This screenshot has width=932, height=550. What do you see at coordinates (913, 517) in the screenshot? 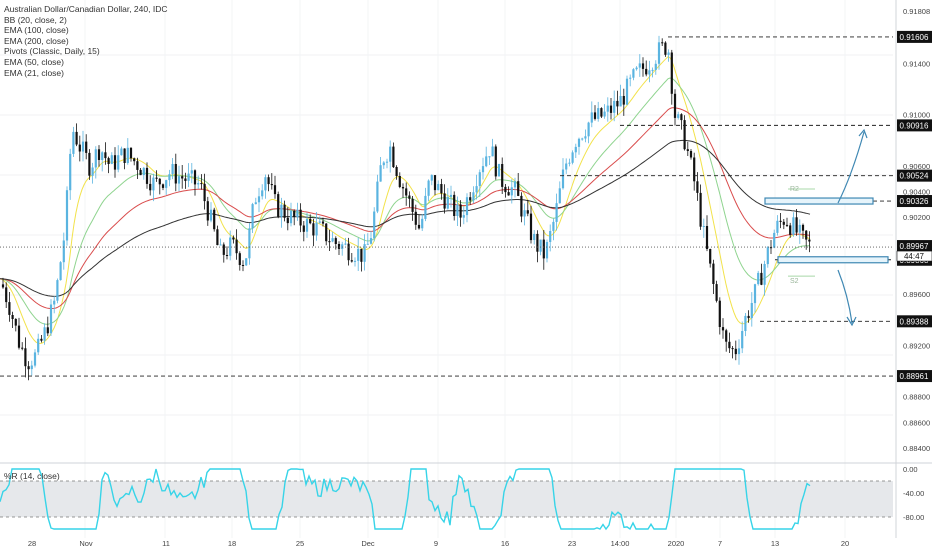
I see `osc-tick: -80.00` at bounding box center [913, 517].